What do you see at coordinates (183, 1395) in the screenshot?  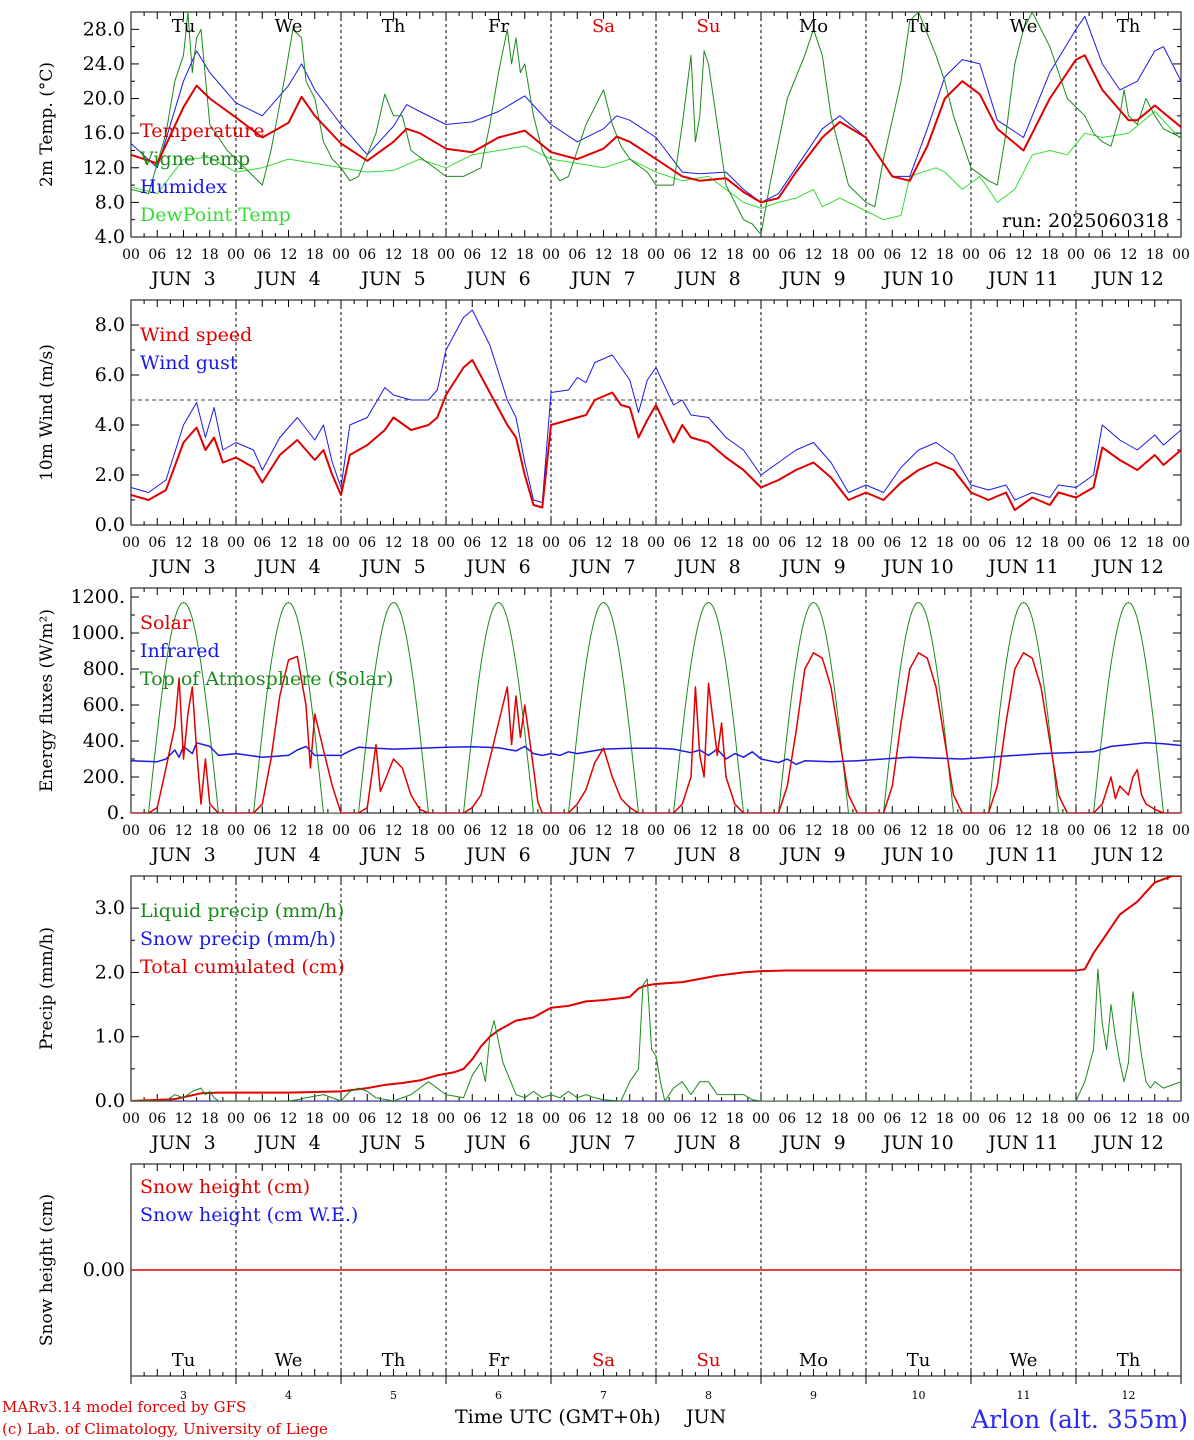 I see `day-number-label: 3` at bounding box center [183, 1395].